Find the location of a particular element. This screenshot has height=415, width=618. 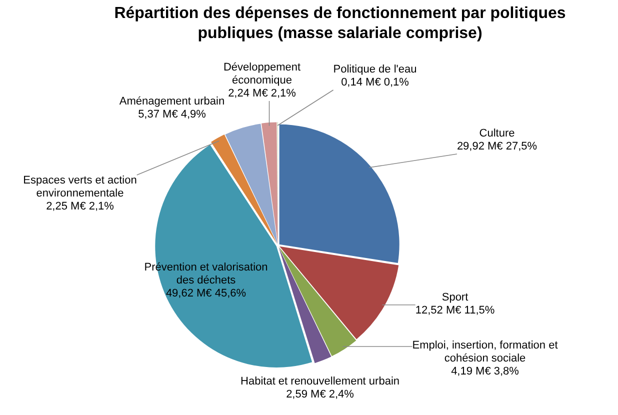

slice-label: Développement économique is located at coordinates (262, 74).